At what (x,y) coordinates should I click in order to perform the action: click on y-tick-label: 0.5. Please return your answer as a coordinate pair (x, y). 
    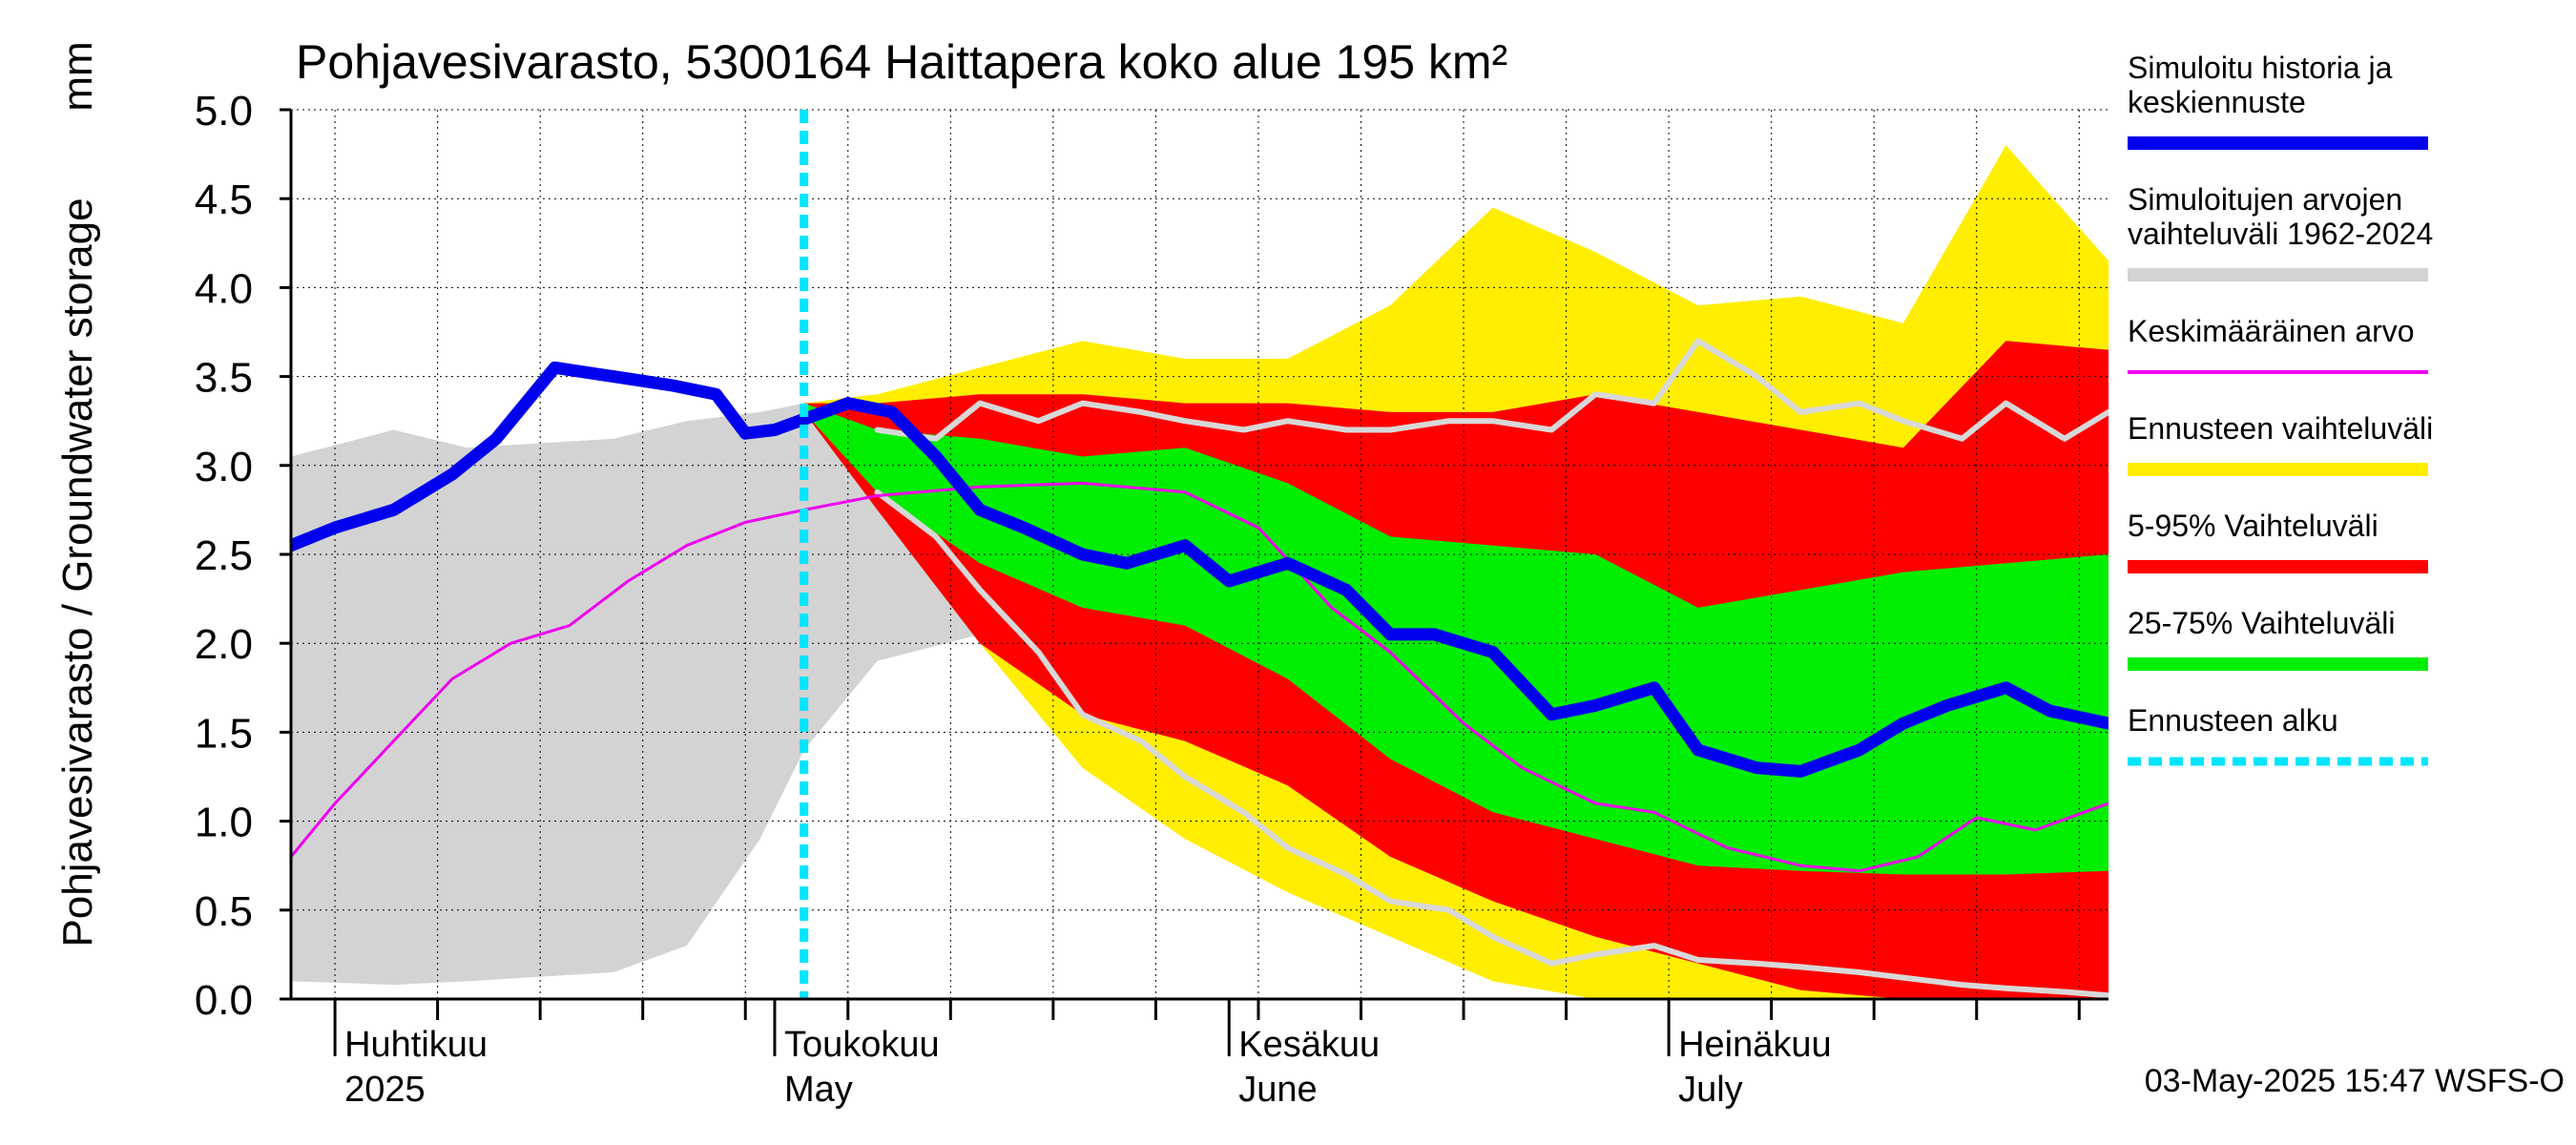
    Looking at the image, I should click on (224, 912).